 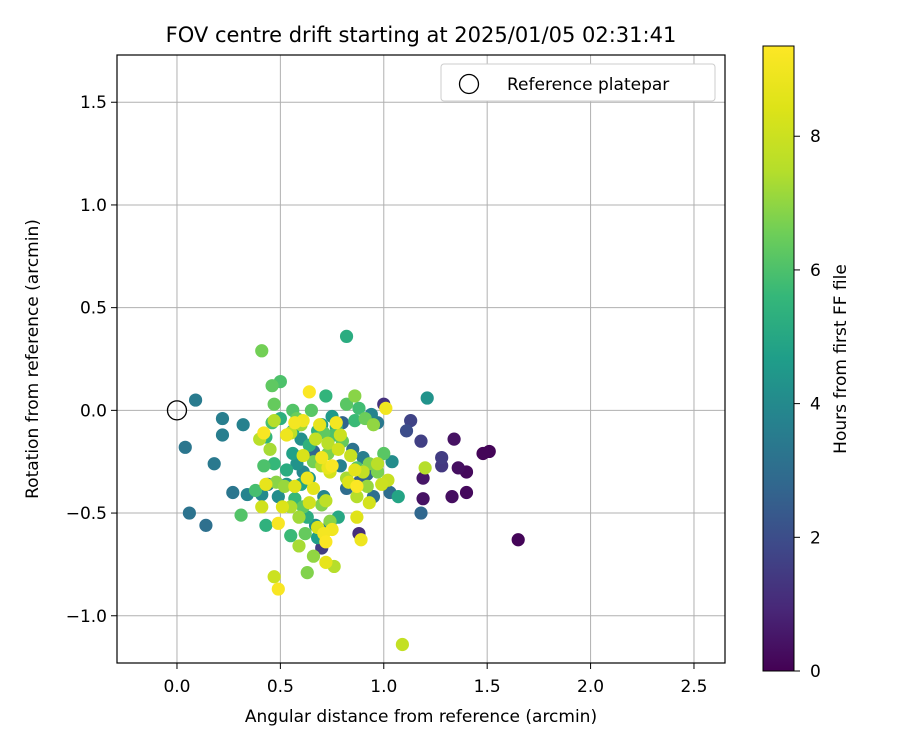 What do you see at coordinates (176, 687) in the screenshot?
I see `x-tick-label: 0.0` at bounding box center [176, 687].